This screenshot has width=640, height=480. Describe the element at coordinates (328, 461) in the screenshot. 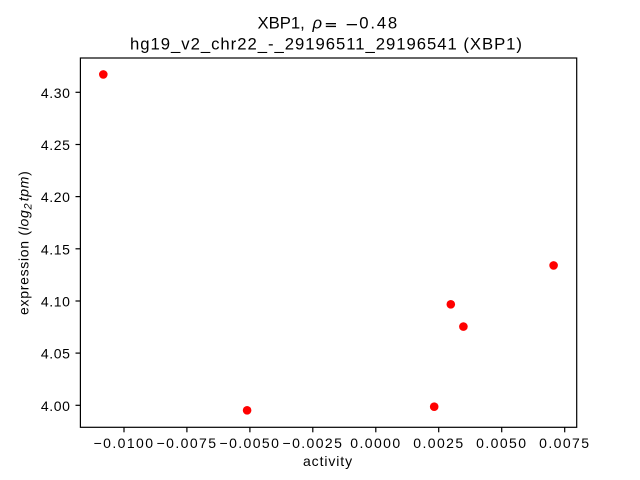

I see `svg-text: activity` at that location.